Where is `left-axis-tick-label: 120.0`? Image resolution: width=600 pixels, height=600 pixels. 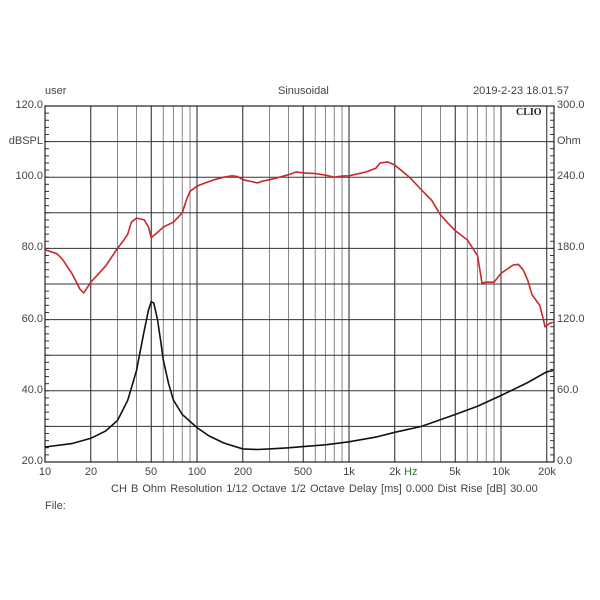 left-axis-tick-label: 120.0 is located at coordinates (29, 105).